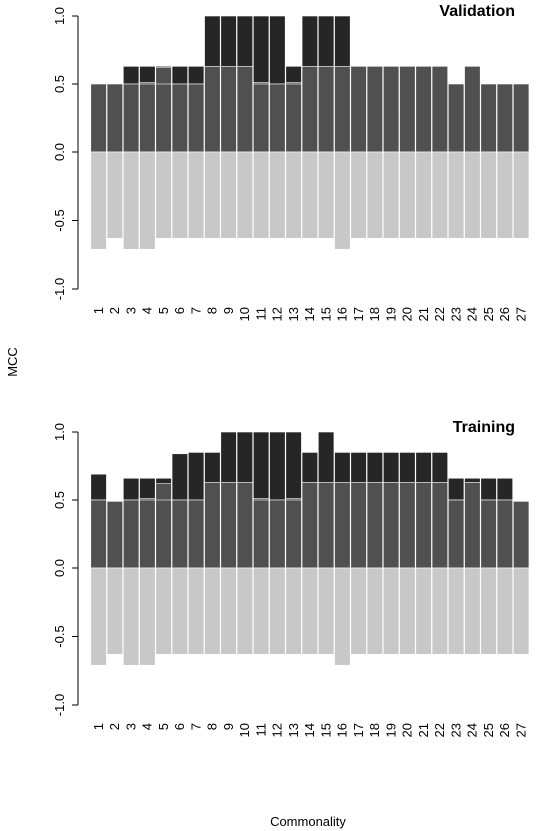  What do you see at coordinates (260, 314) in the screenshot?
I see `validation-x-tick-label: 11` at bounding box center [260, 314].